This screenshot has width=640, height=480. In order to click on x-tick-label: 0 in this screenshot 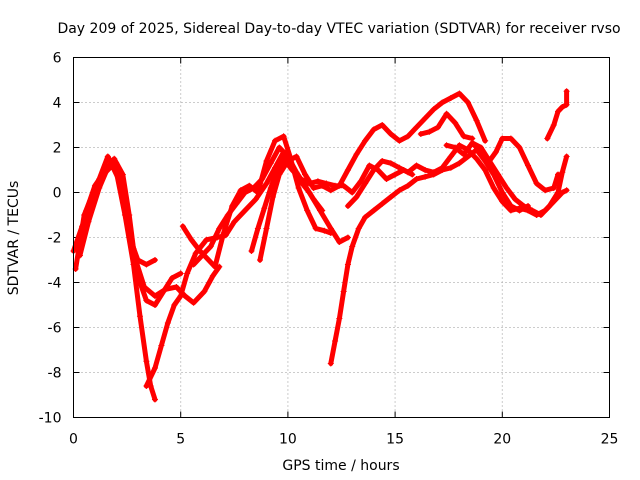, I will do `click(73, 440)`.